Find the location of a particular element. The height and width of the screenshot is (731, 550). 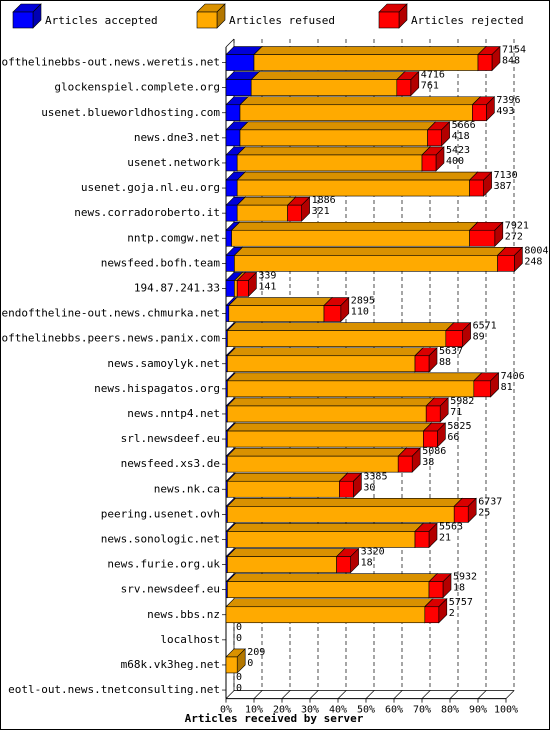

total-label: 5757 is located at coordinates (461, 602).